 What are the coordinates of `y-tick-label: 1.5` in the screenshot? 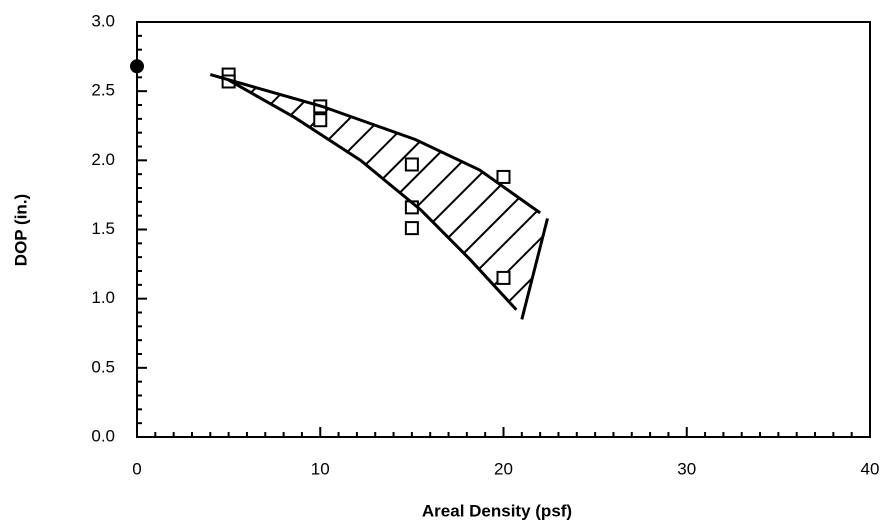 It's located at (103, 228).